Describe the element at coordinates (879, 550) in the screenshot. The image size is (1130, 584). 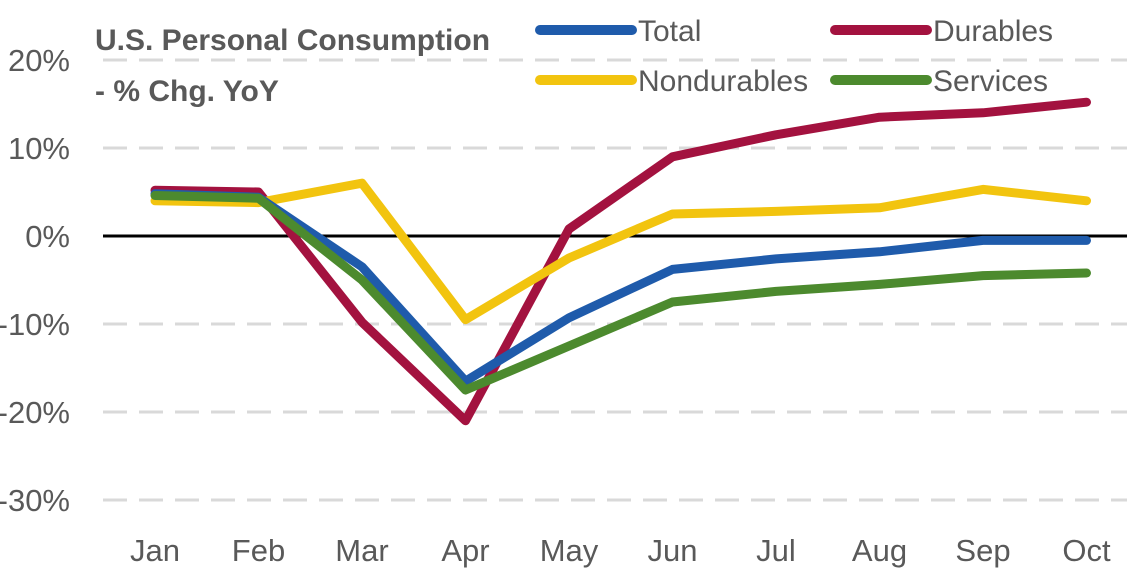
I see `x-tick-label: Aug` at that location.